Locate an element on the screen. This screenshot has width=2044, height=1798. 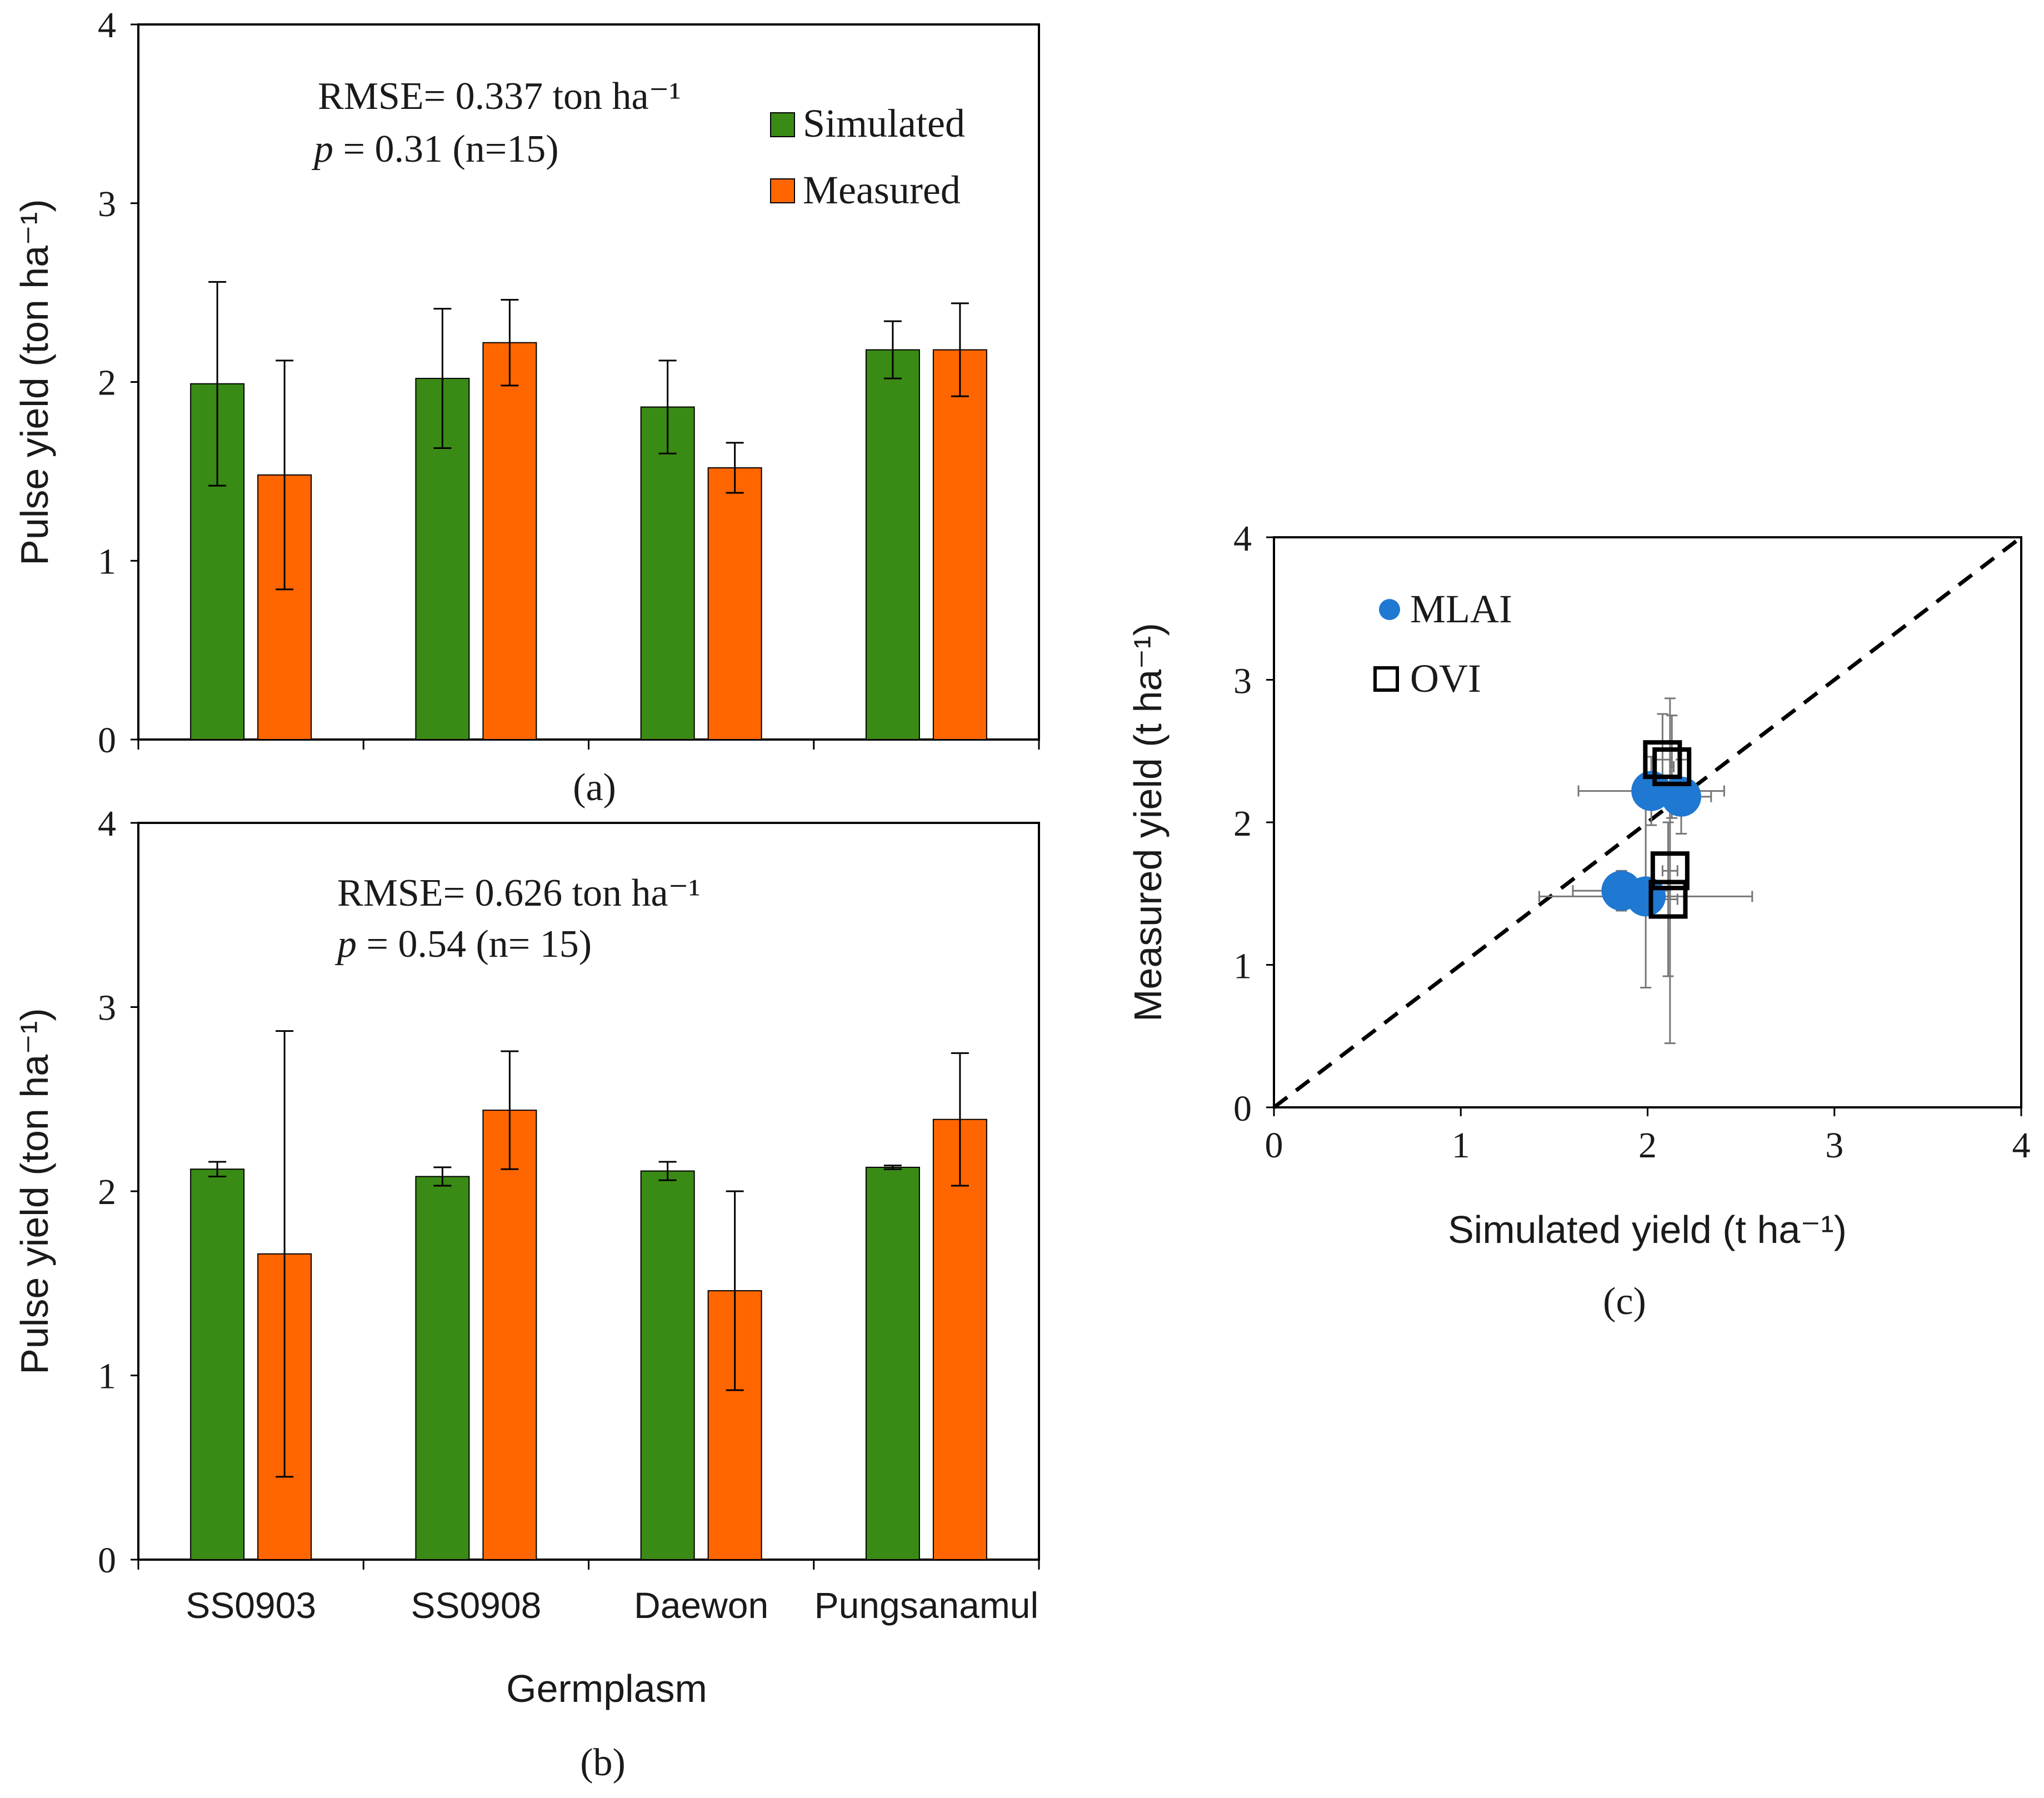
panel-b-y-ticks: 0 1 2 3 4 is located at coordinates (118, 1192).